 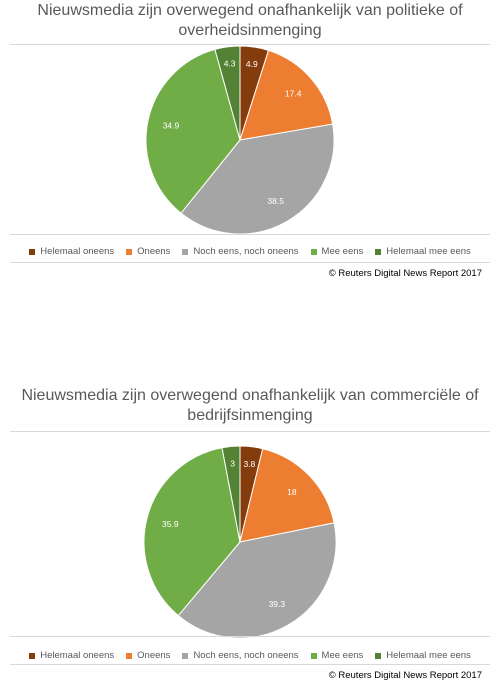 What do you see at coordinates (252, 64) in the screenshot?
I see `slice-value-label: 4.9` at bounding box center [252, 64].